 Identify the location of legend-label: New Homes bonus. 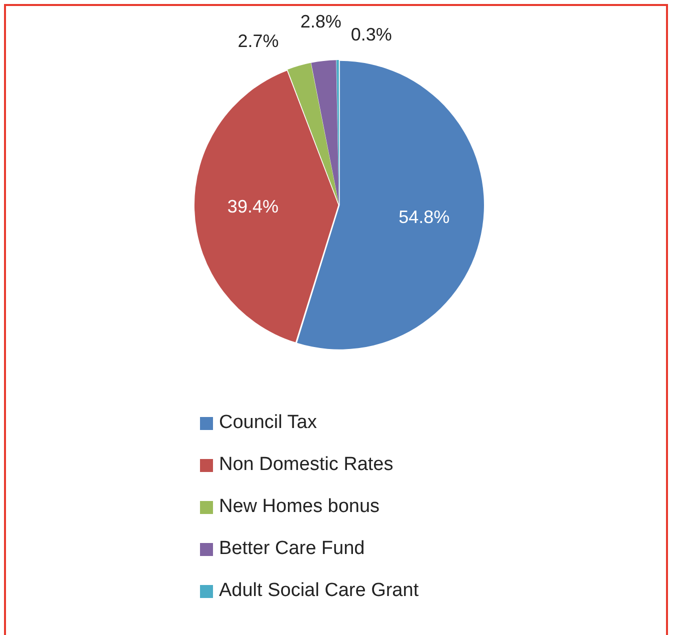
(299, 507).